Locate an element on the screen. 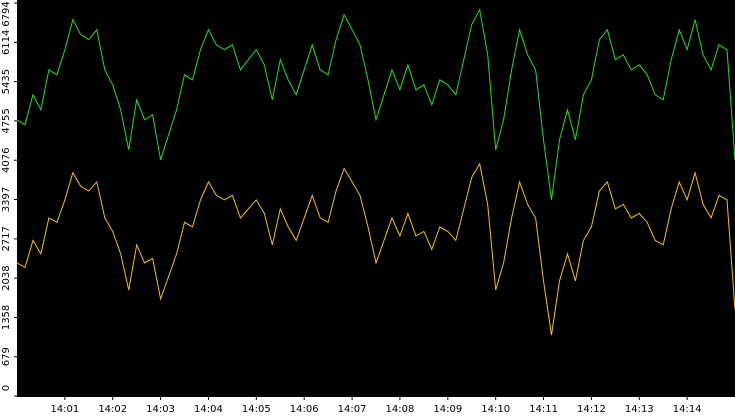  x-tick-label: 14:10 is located at coordinates (495, 409).